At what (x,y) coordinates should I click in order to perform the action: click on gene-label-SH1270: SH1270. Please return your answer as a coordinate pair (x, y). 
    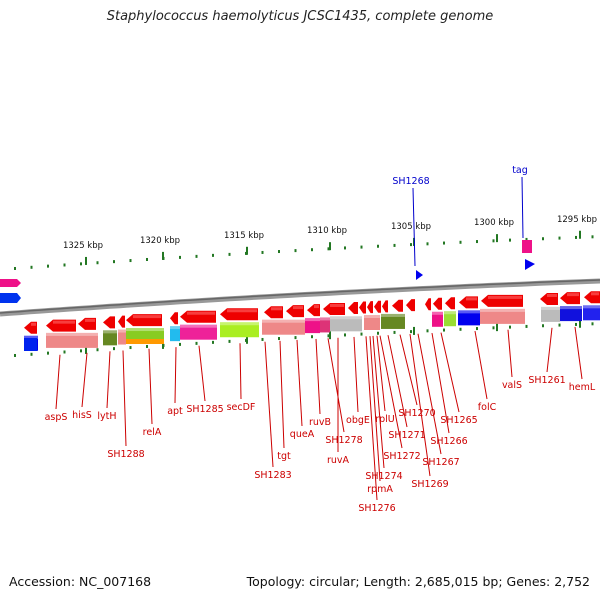
    Looking at the image, I should click on (416, 413).